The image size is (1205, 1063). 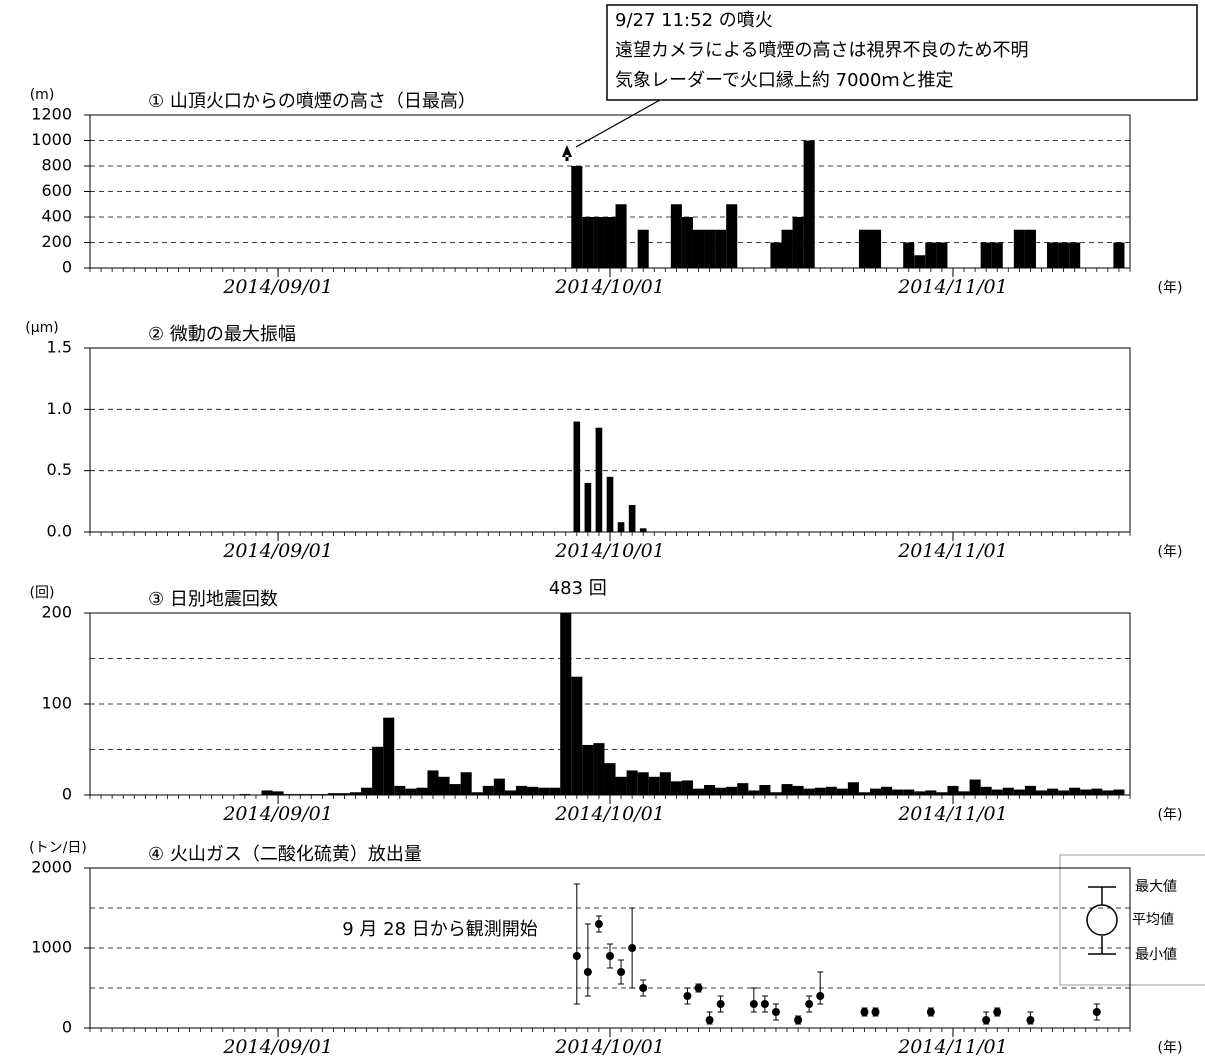 What do you see at coordinates (56, 612) in the screenshot?
I see `y-tick-label: 200` at bounding box center [56, 612].